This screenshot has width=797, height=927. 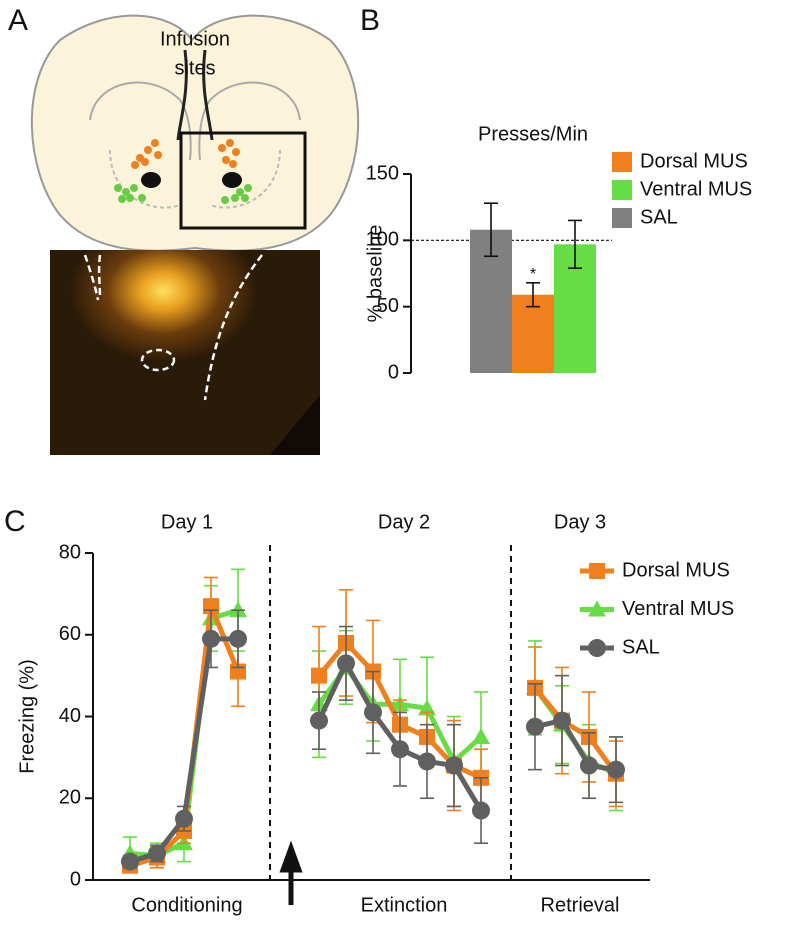 What do you see at coordinates (533, 274) in the screenshot?
I see `annotation: *` at bounding box center [533, 274].